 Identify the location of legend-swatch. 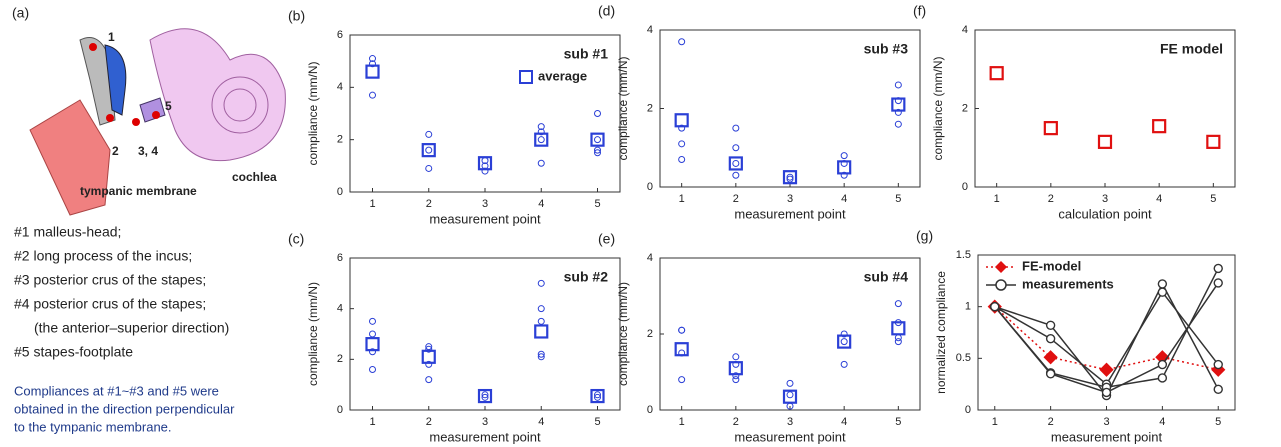
(526, 77).